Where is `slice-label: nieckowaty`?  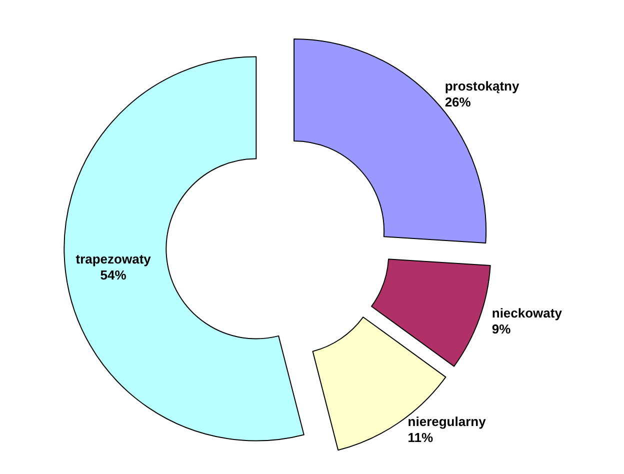
slice-label: nieckowaty is located at coordinates (527, 313).